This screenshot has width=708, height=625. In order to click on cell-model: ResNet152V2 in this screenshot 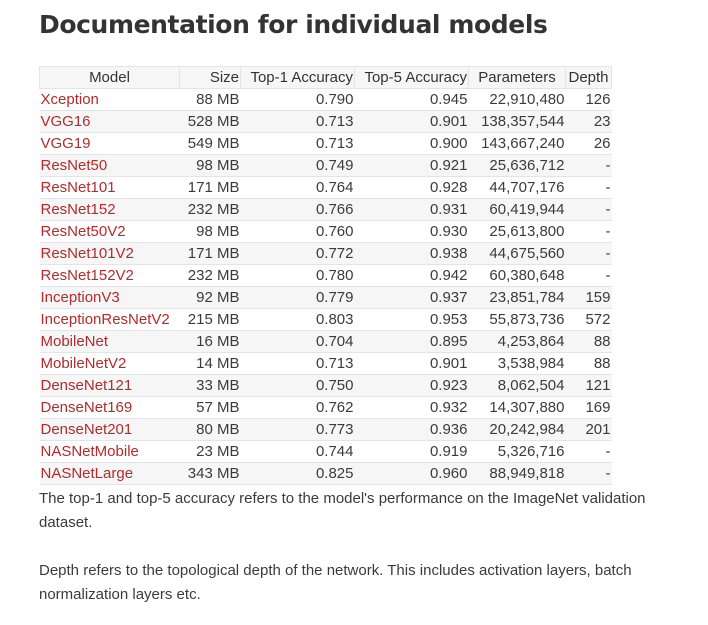, I will do `click(109, 275)`.